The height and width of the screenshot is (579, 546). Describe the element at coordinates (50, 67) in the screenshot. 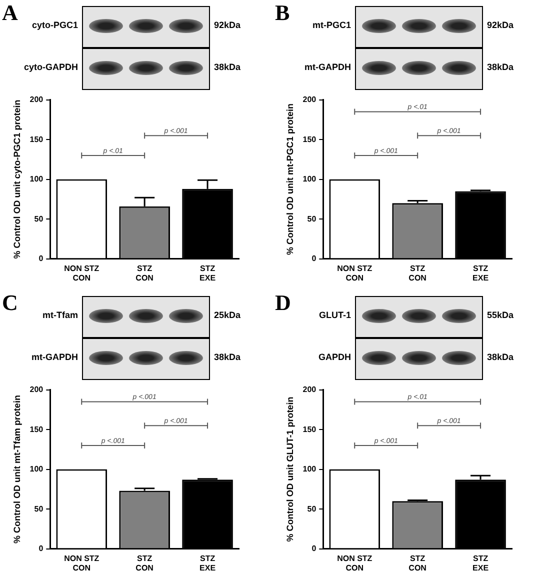

I see `text: cyto-GAPDH` at that location.